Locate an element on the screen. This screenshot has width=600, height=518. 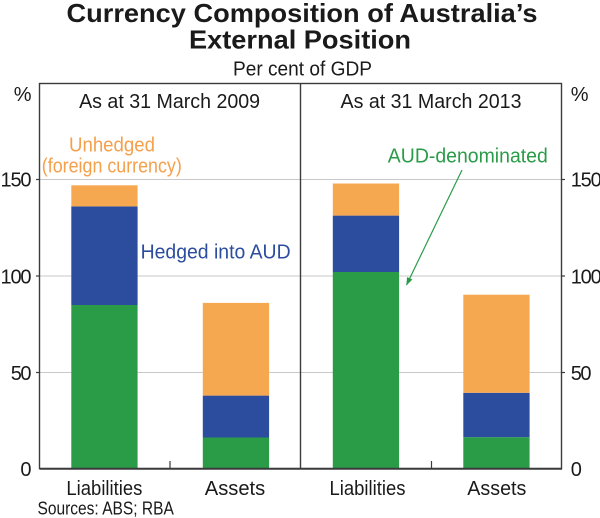
svg-text: AUD-denominated is located at coordinates (468, 157).